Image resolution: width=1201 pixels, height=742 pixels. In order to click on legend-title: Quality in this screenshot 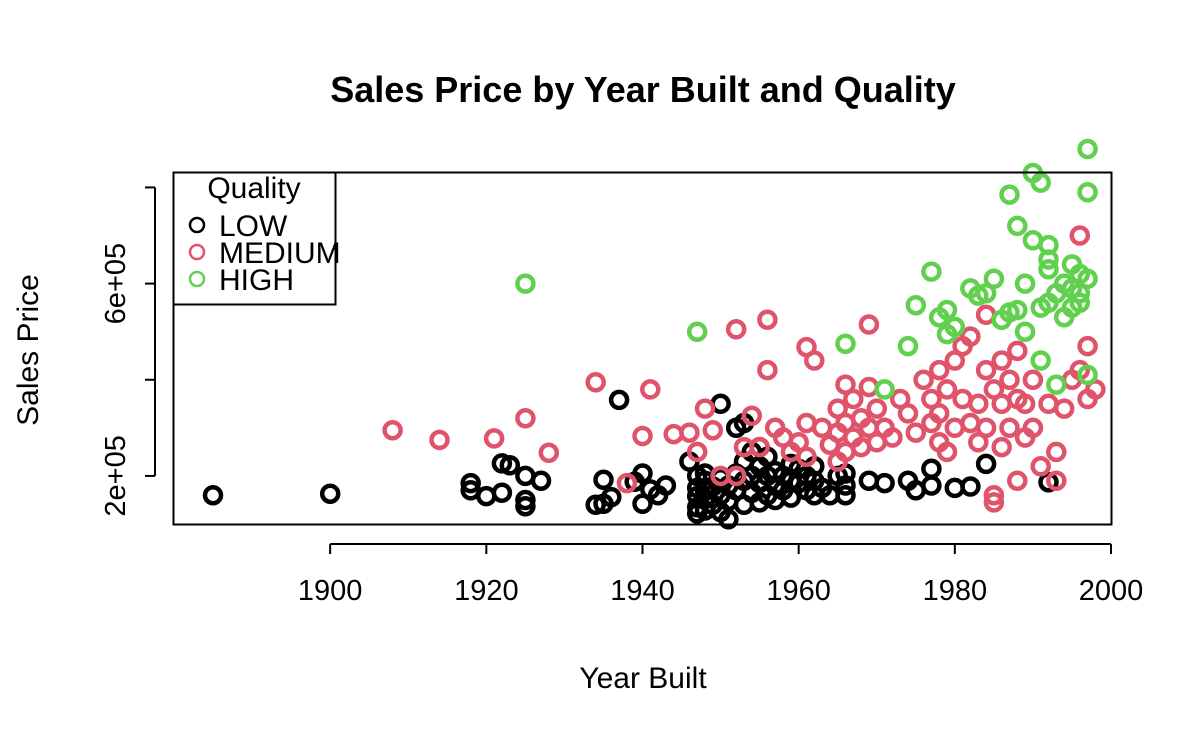, I will do `click(253, 188)`.